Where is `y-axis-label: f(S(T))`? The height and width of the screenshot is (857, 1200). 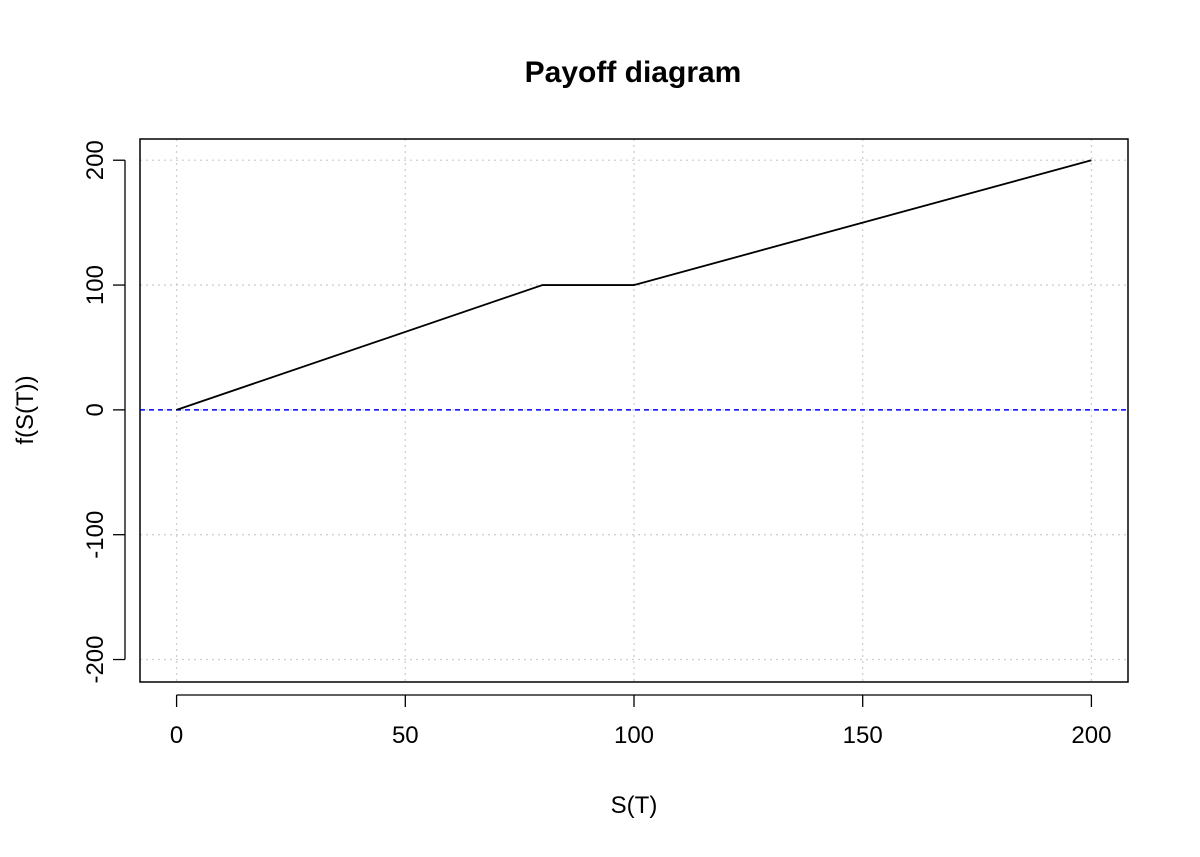 y-axis-label: f(S(T)) is located at coordinates (25, 409).